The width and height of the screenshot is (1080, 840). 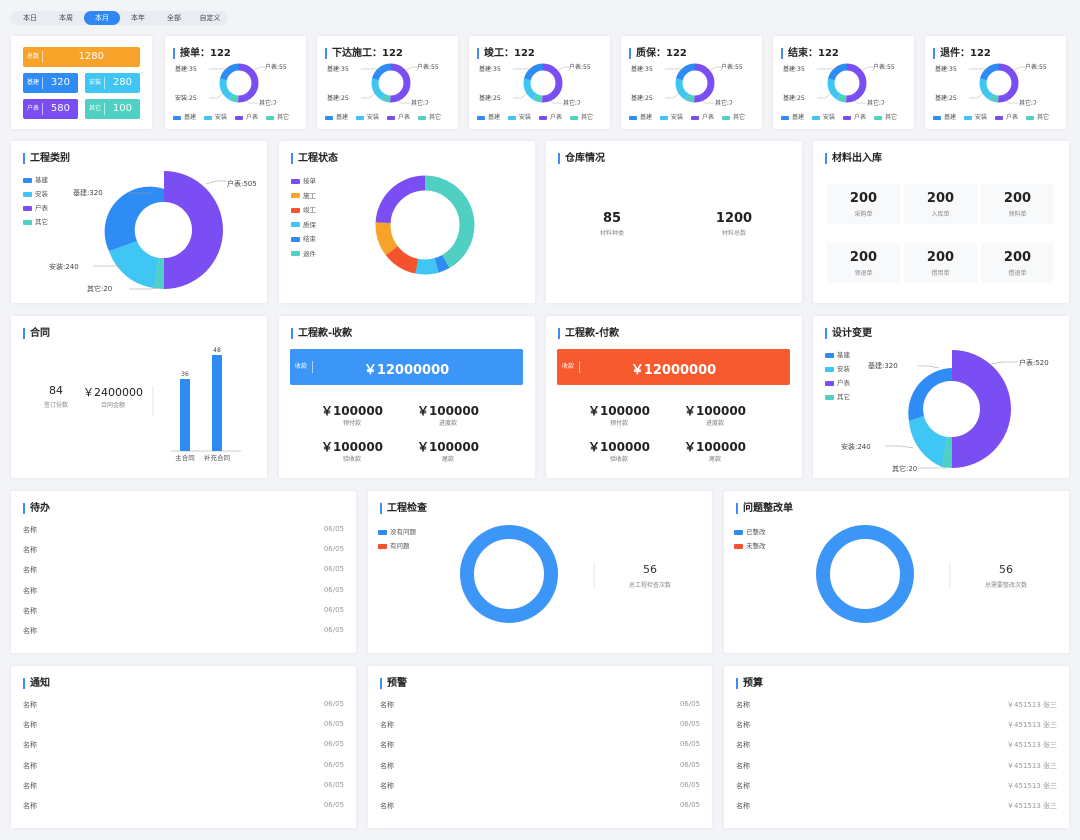 What do you see at coordinates (714, 459) in the screenshot?
I see `payment-final-label: 尾款` at bounding box center [714, 459].